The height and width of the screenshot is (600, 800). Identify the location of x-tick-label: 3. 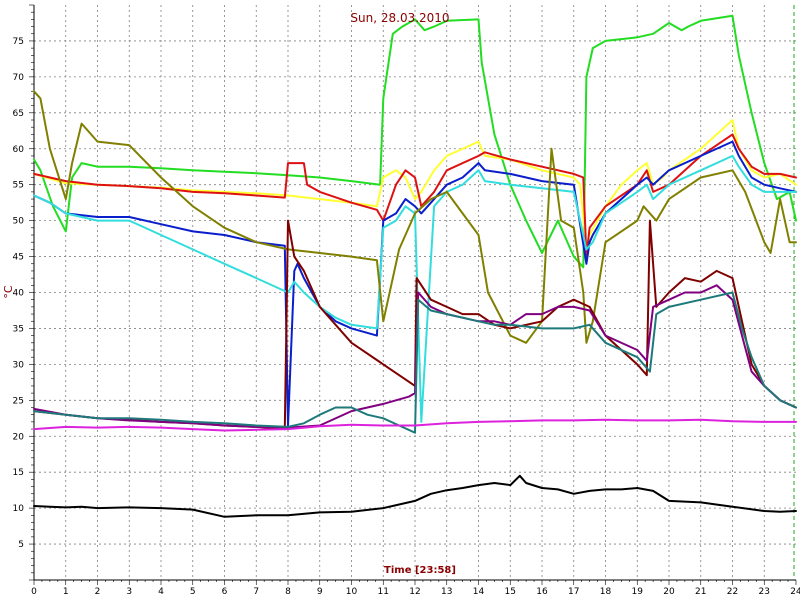
(129, 592).